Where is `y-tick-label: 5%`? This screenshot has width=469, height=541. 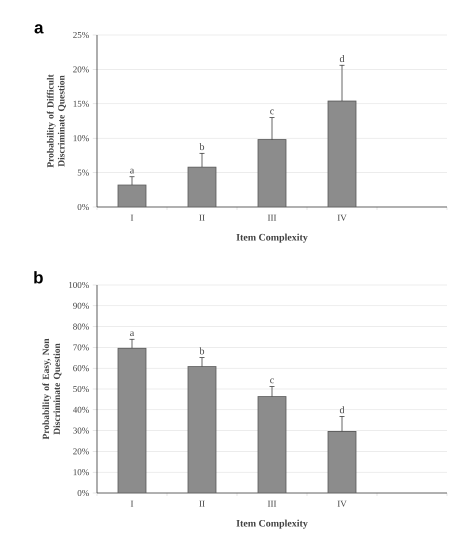
y-tick-label: 5% is located at coordinates (83, 173).